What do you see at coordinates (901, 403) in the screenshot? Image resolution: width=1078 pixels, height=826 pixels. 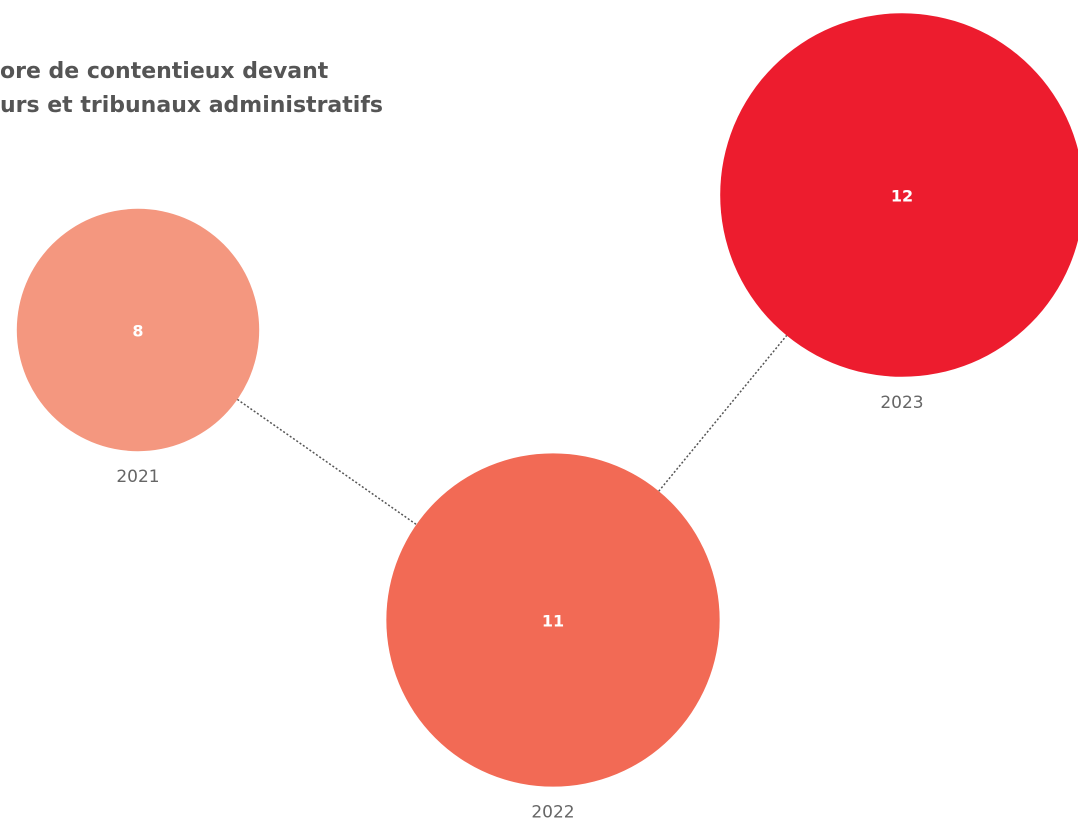 I see `category-label: 2023` at bounding box center [901, 403].